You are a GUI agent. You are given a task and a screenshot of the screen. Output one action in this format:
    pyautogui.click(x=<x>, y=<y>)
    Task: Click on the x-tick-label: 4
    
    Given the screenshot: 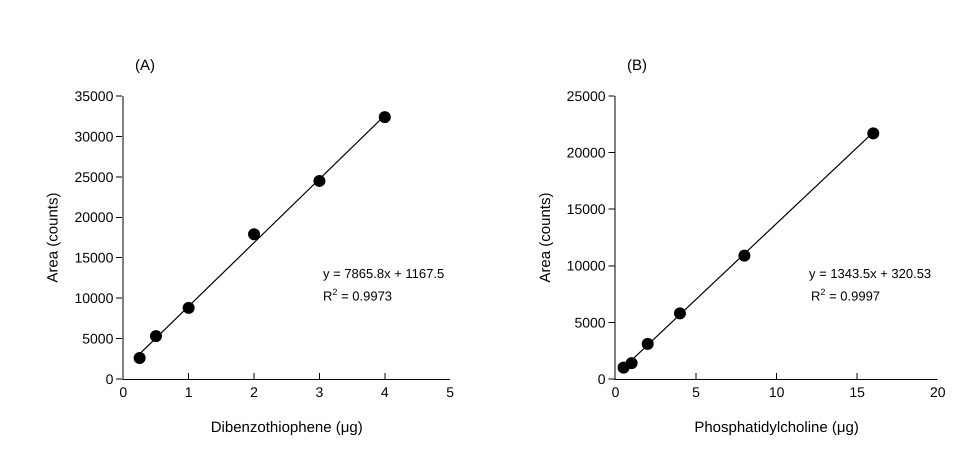 What is the action you would take?
    pyautogui.click(x=384, y=392)
    